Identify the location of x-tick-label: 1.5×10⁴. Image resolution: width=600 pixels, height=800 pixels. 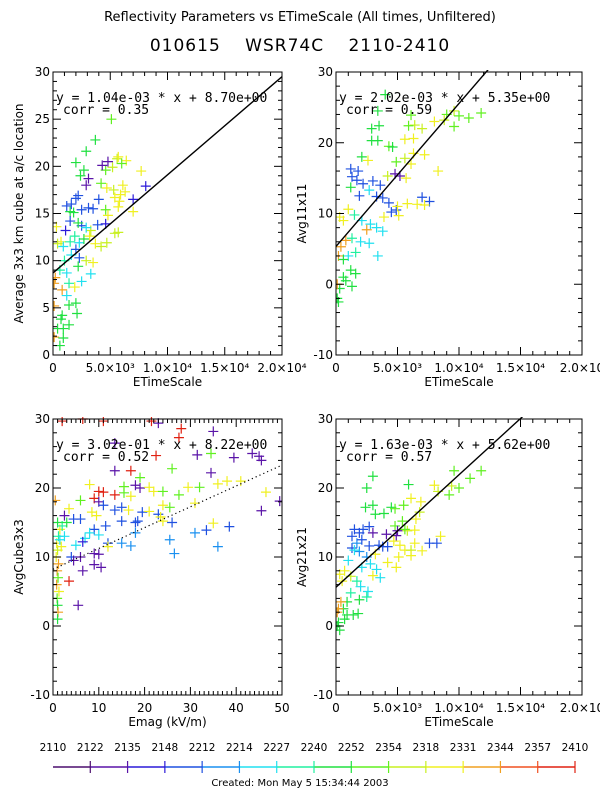
(224, 368).